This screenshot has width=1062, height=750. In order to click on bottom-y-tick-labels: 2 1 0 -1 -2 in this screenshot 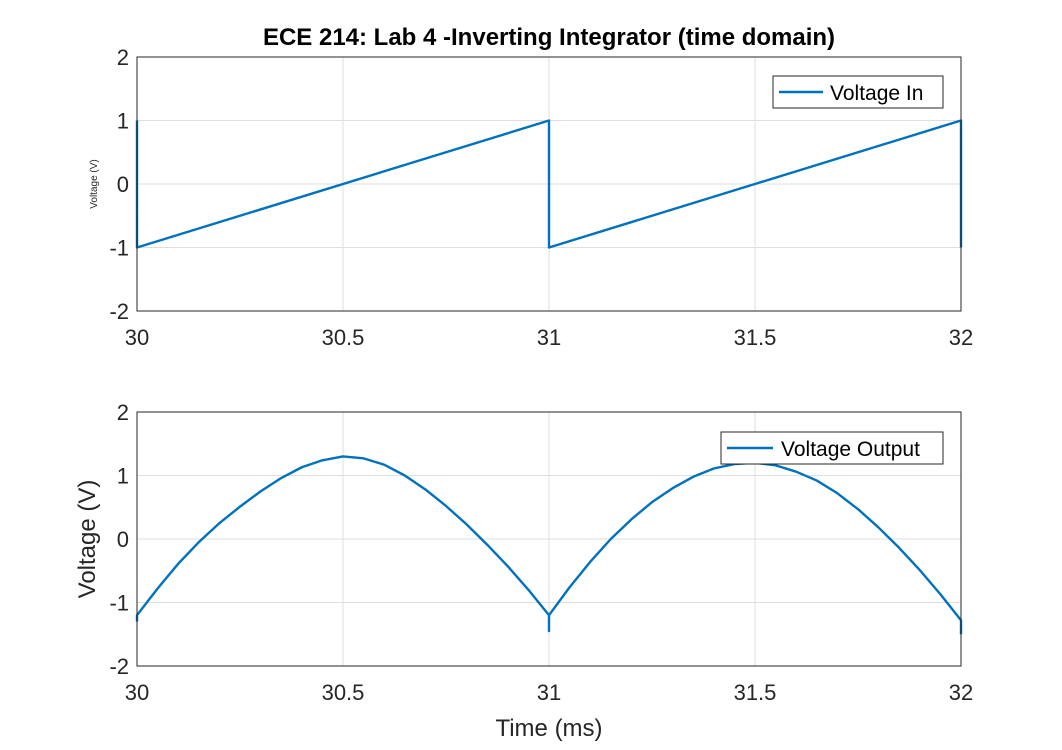, I will do `click(119, 539)`.